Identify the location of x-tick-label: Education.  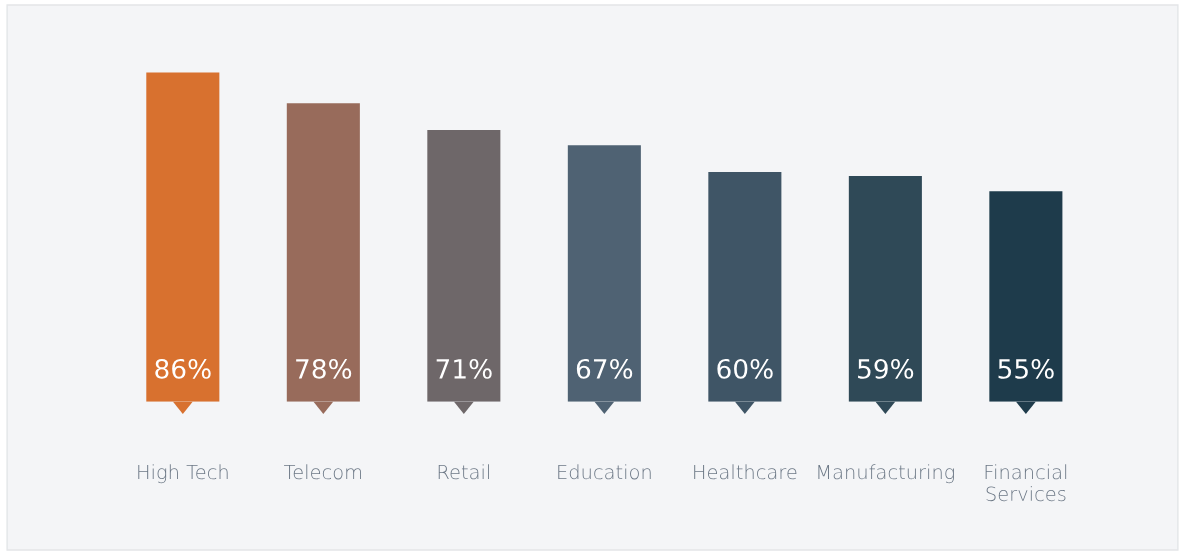
(604, 472).